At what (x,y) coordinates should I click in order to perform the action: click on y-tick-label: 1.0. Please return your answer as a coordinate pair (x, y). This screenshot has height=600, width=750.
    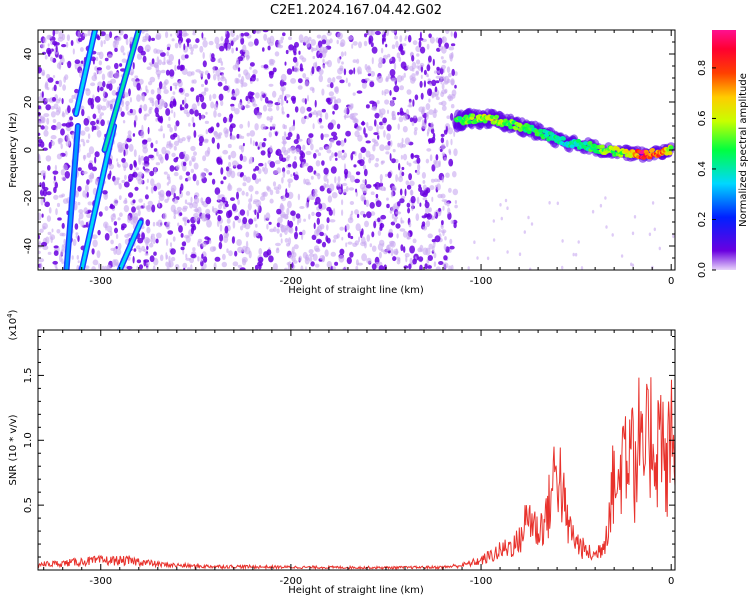
    Looking at the image, I should click on (28, 440).